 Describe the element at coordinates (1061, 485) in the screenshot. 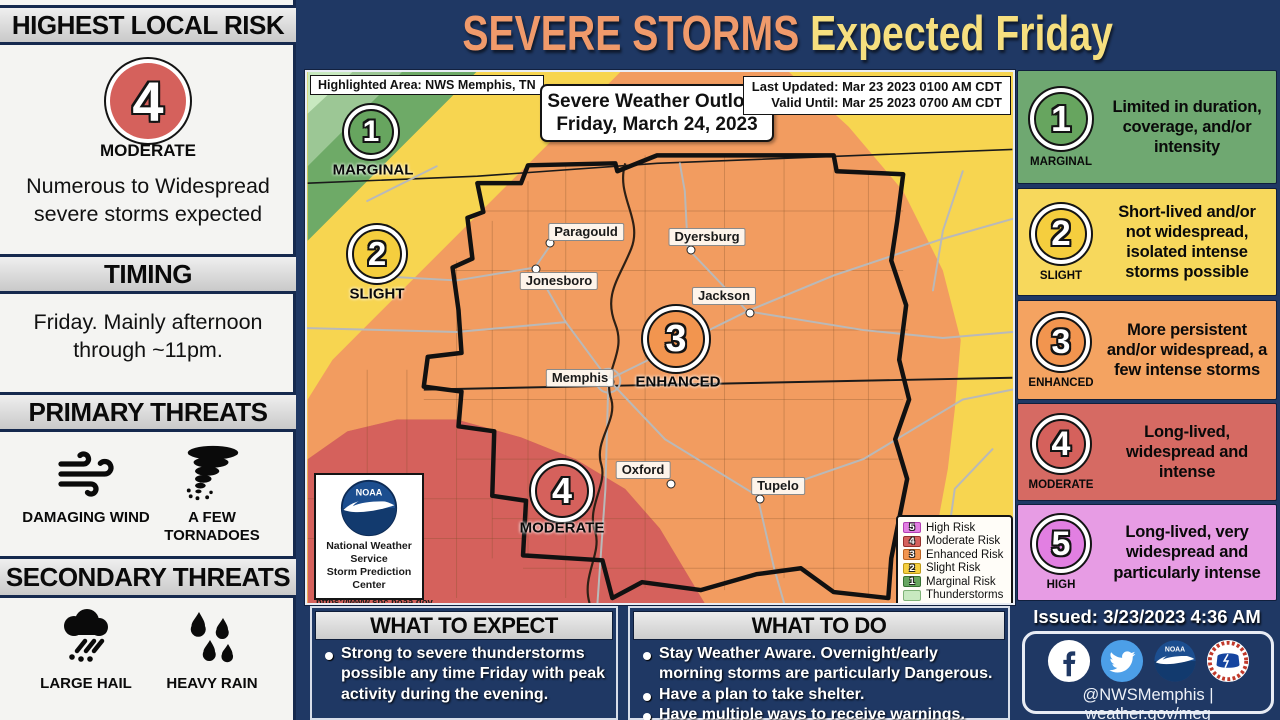

I see `risk-name: MODERATE` at that location.